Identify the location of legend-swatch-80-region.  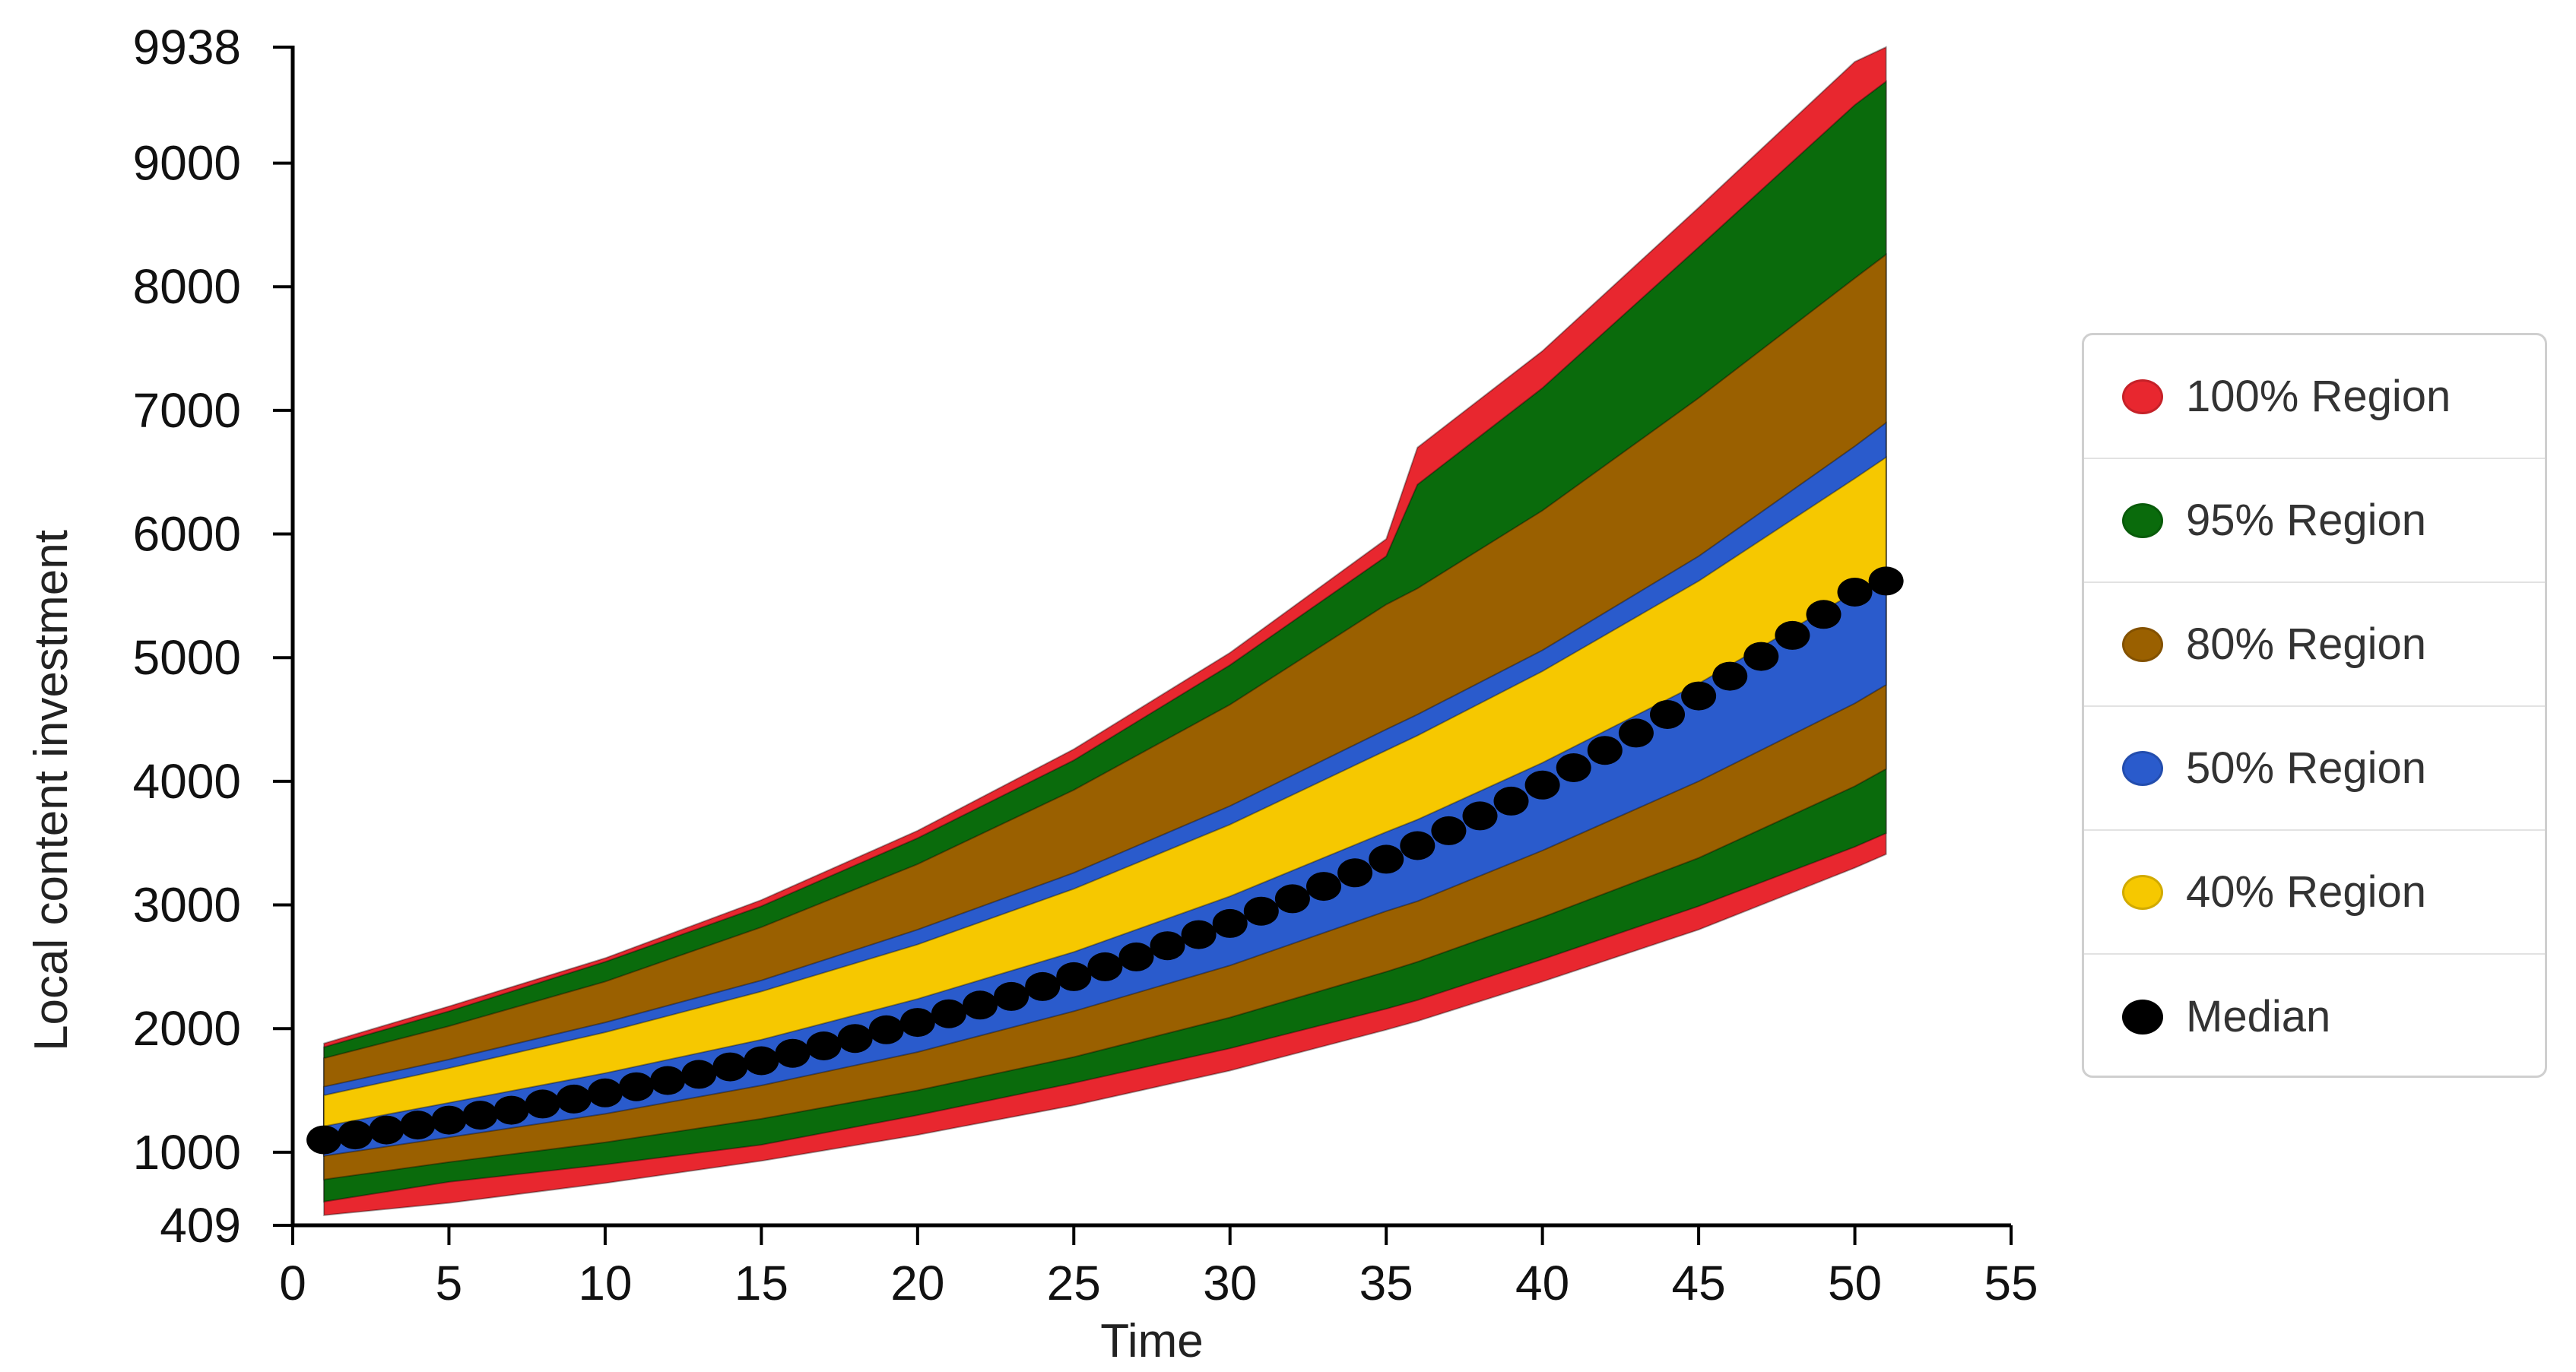
(2143, 644).